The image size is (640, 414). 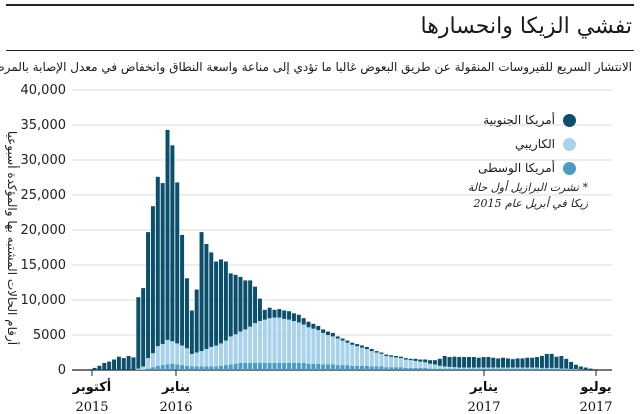 What do you see at coordinates (526, 26) in the screenshot?
I see `chart-title: تفشي الزيكا وانحسارها` at bounding box center [526, 26].